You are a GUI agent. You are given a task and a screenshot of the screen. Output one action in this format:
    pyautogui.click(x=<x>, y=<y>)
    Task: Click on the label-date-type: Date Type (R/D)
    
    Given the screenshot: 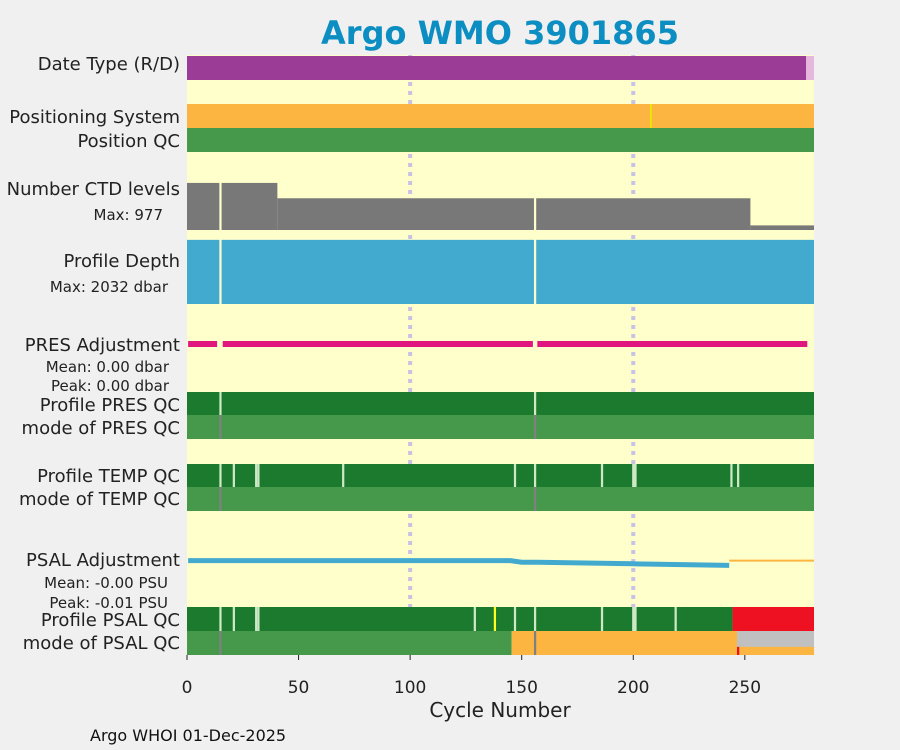 What is the action you would take?
    pyautogui.click(x=109, y=64)
    